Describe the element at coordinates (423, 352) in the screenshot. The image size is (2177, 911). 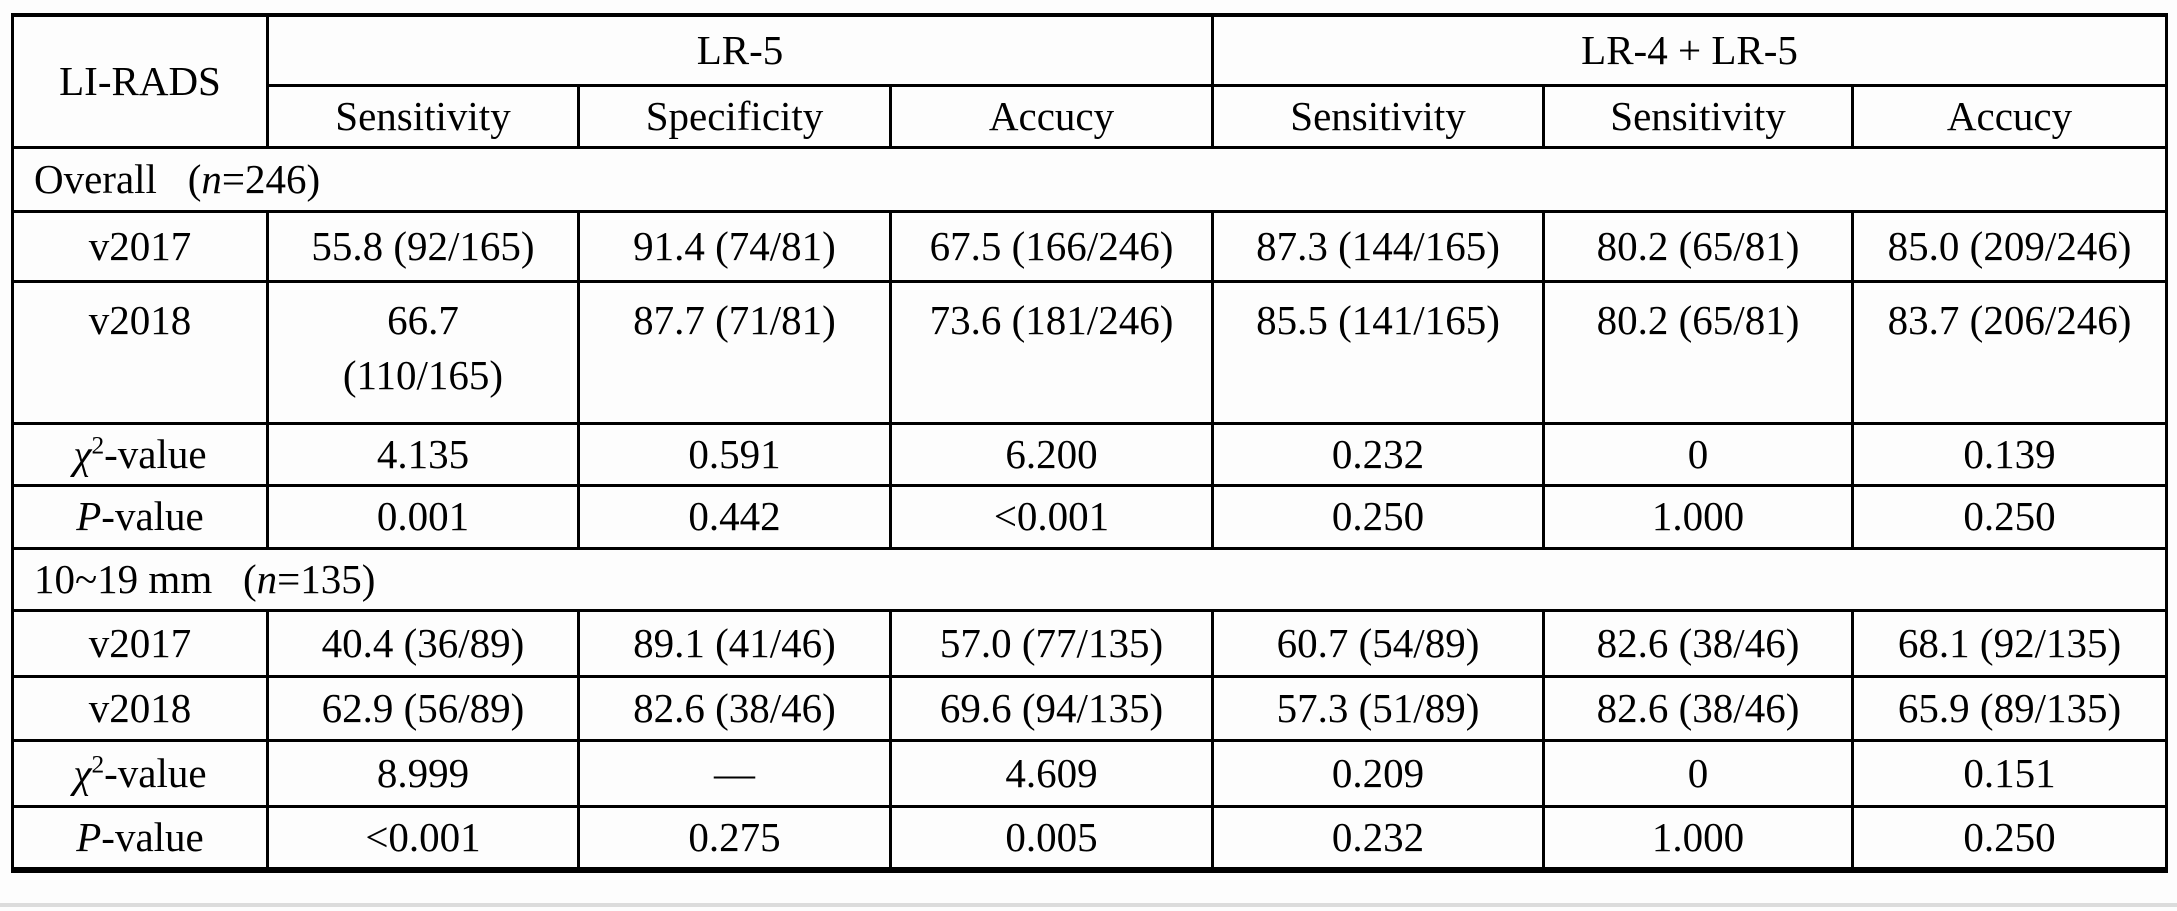
I see `data-cell: 66.7 (110/165)` at that location.